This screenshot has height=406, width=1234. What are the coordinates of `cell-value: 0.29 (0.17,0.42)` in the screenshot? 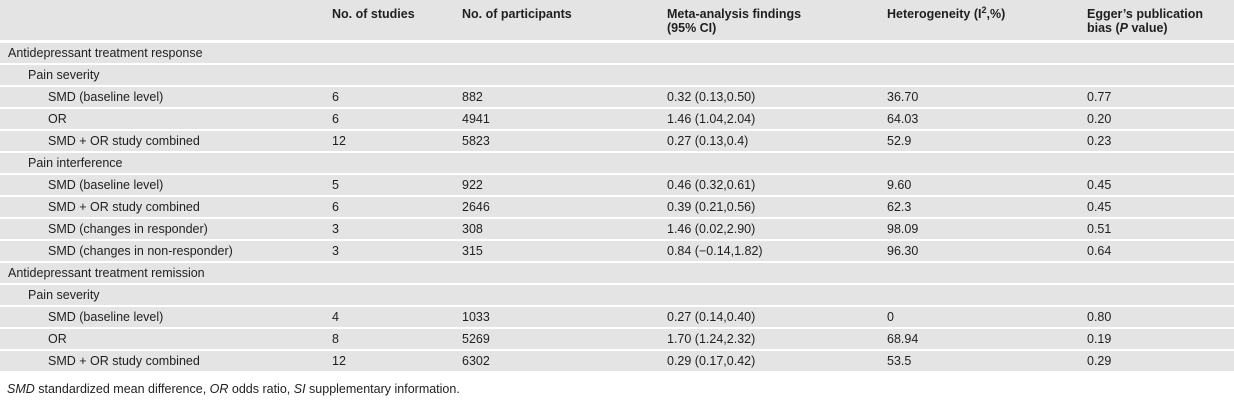 It's located at (775, 362).